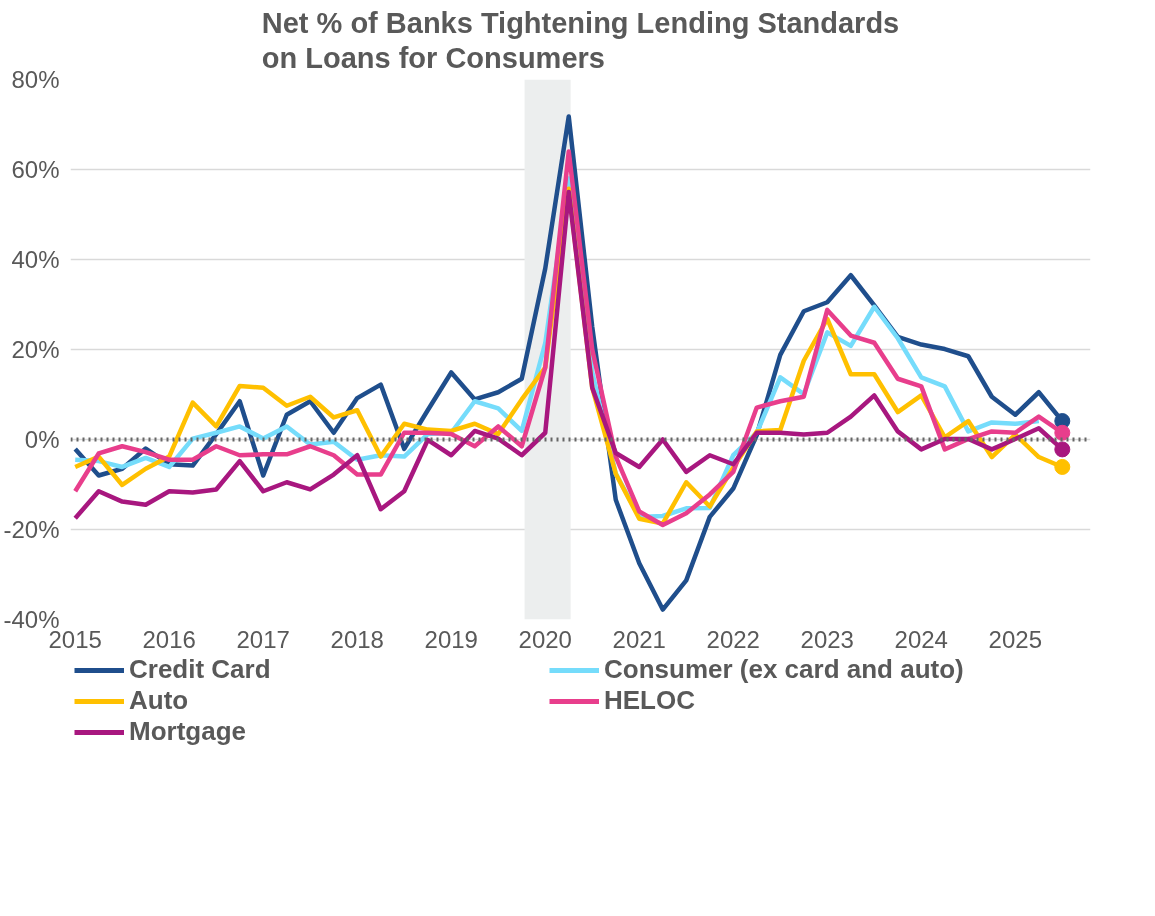 The width and height of the screenshot is (1155, 916). What do you see at coordinates (188, 731) in the screenshot?
I see `legend-label: Mortgage` at bounding box center [188, 731].